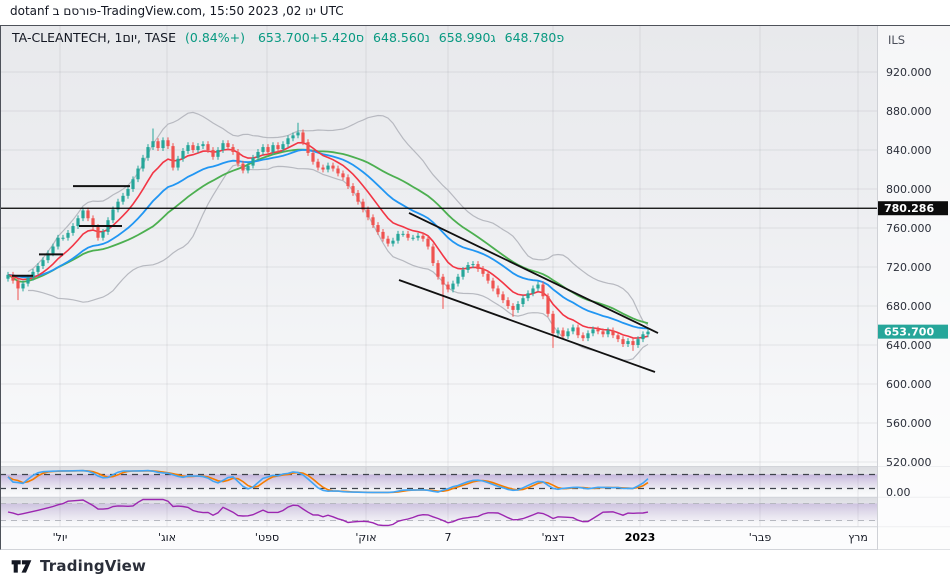 The height and width of the screenshot is (587, 950). I want to click on price-line-badge, so click(913, 208).